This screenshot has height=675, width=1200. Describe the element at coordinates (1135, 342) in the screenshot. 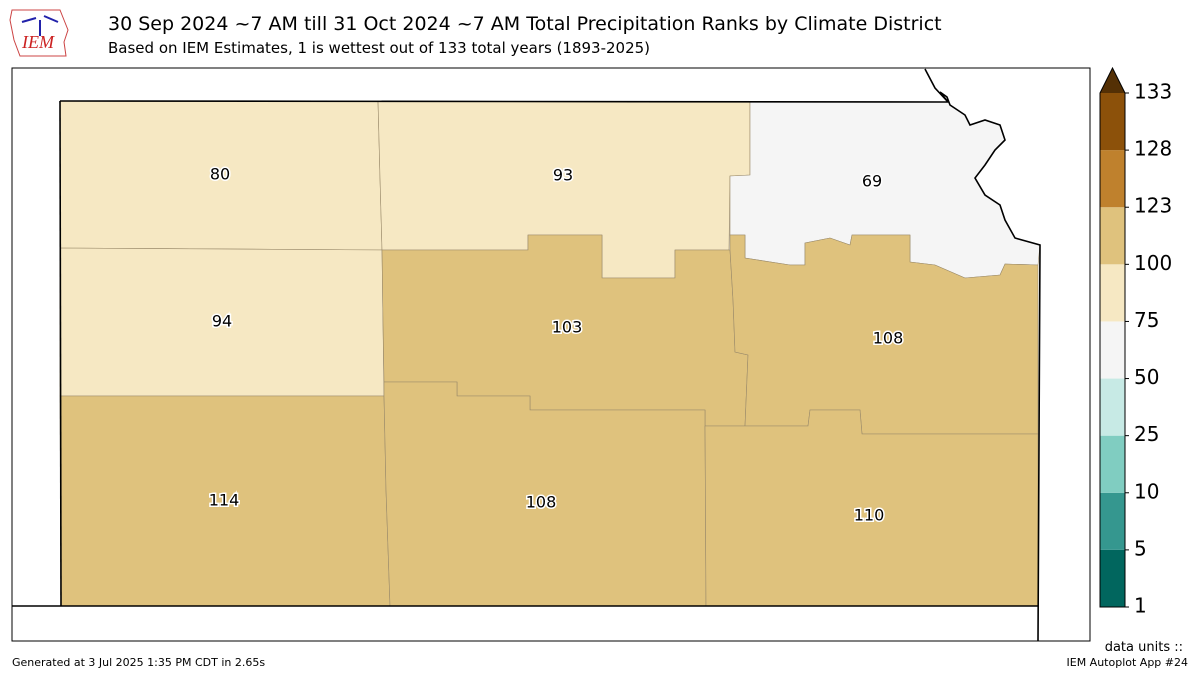

I see `colorbar: 1 5 10 25 50 75 100 123 128 133` at that location.